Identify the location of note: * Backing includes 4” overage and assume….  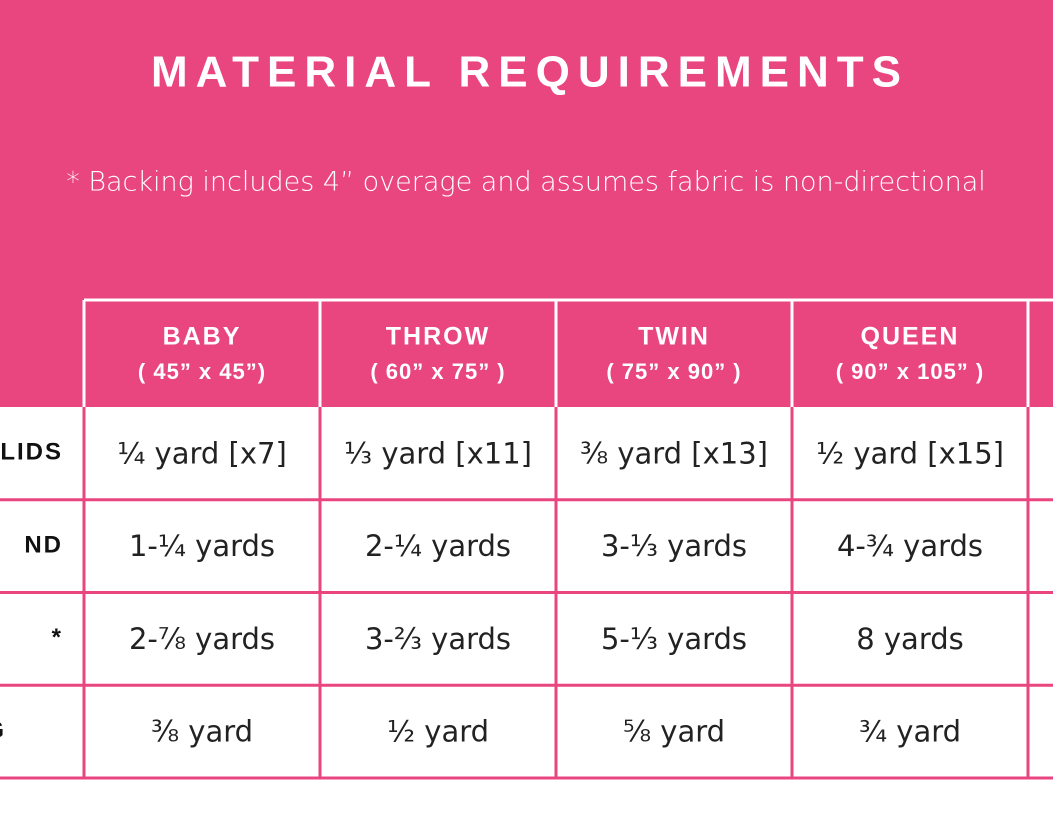
(526, 182).